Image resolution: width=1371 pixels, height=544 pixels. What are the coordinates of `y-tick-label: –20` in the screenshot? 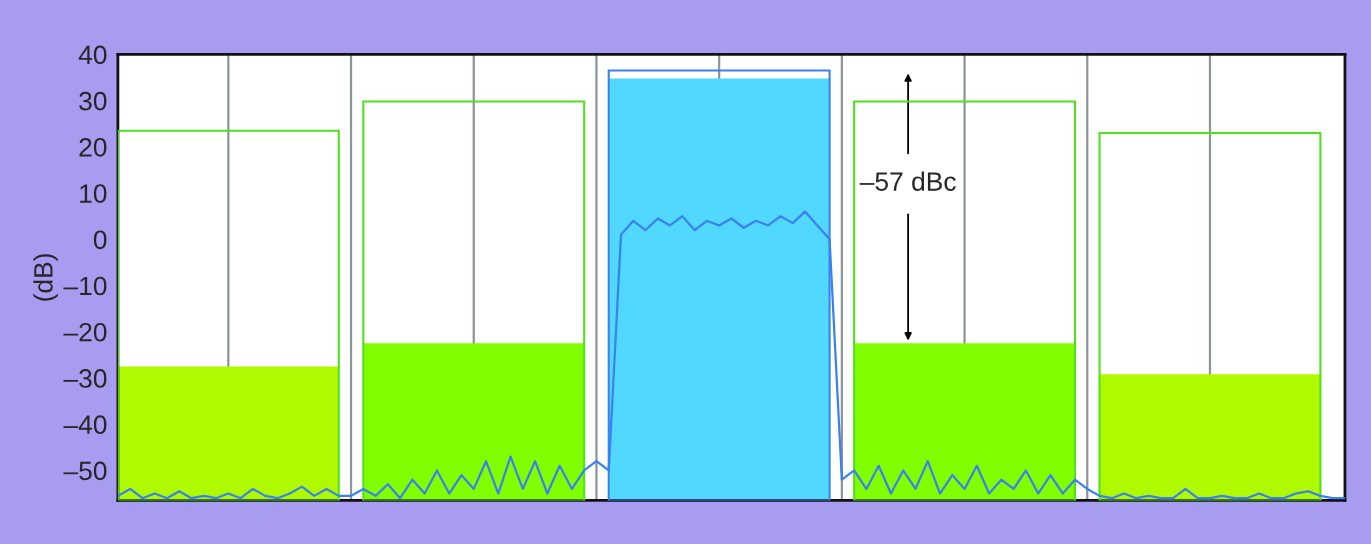 It's located at (85, 332).